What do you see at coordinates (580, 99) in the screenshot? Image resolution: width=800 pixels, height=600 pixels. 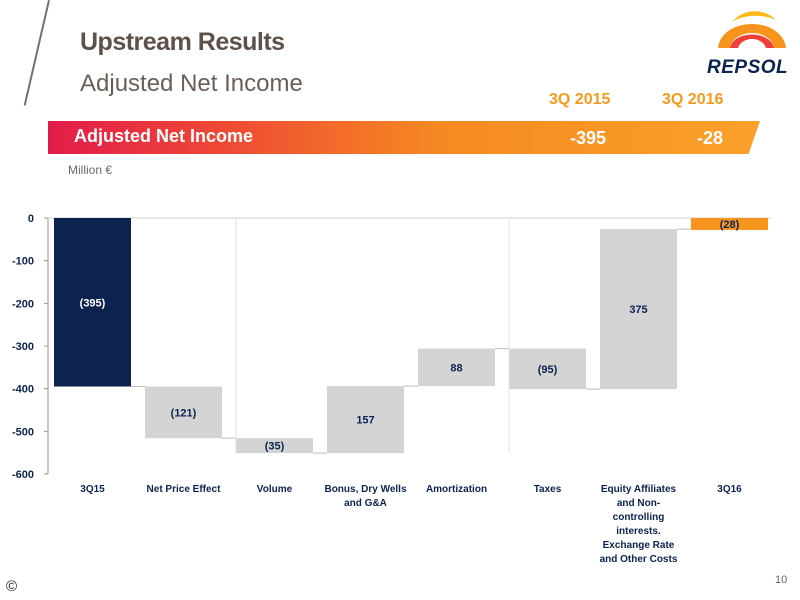 I see `column-header-3q2015: 3Q 2015` at bounding box center [580, 99].